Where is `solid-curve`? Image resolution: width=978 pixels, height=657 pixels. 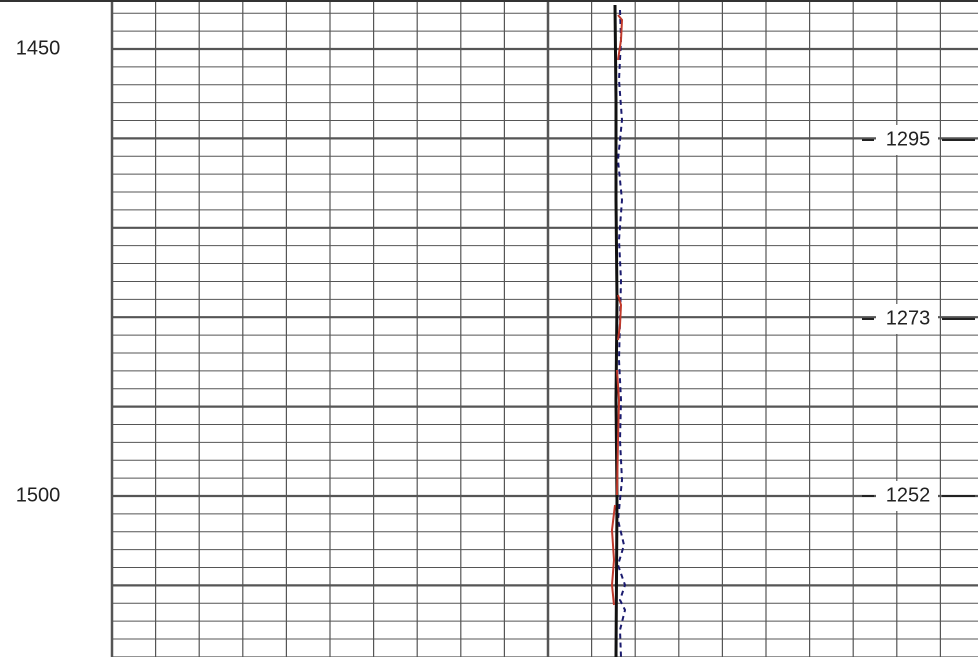
solid-curve is located at coordinates (616, 330).